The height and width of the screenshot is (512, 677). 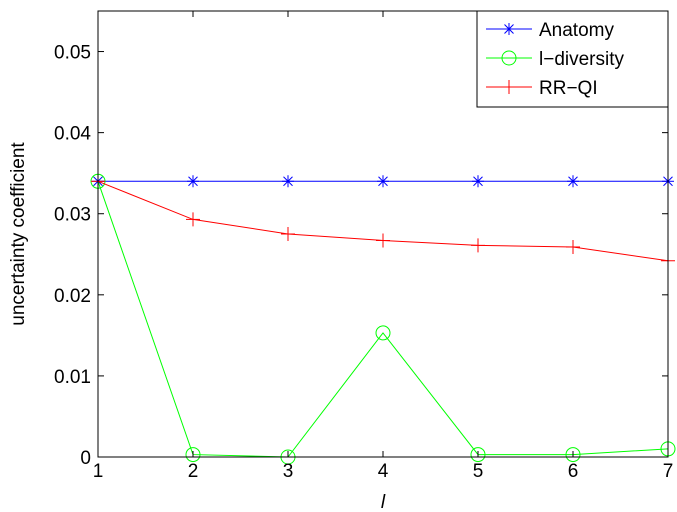 What do you see at coordinates (573, 471) in the screenshot?
I see `x-tick-label-6: 6` at bounding box center [573, 471].